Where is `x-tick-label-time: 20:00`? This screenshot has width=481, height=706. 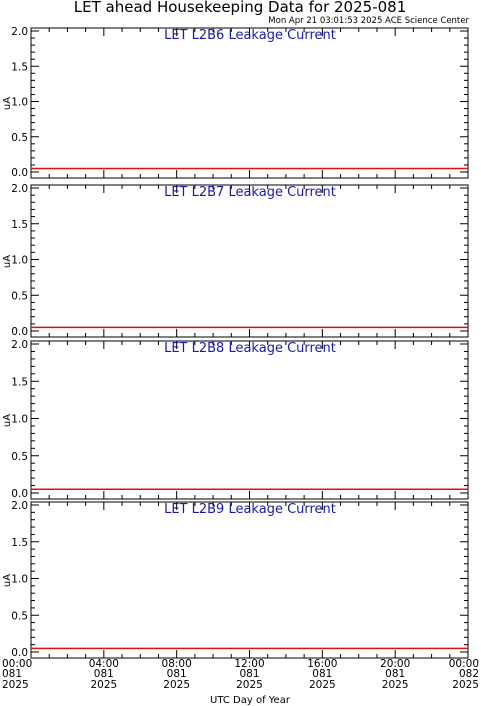 x-tick-label-time: 20:00 is located at coordinates (395, 664).